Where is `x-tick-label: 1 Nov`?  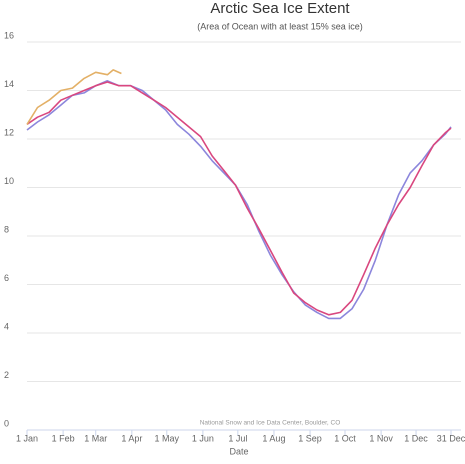 x-tick-label: 1 Nov is located at coordinates (381, 438).